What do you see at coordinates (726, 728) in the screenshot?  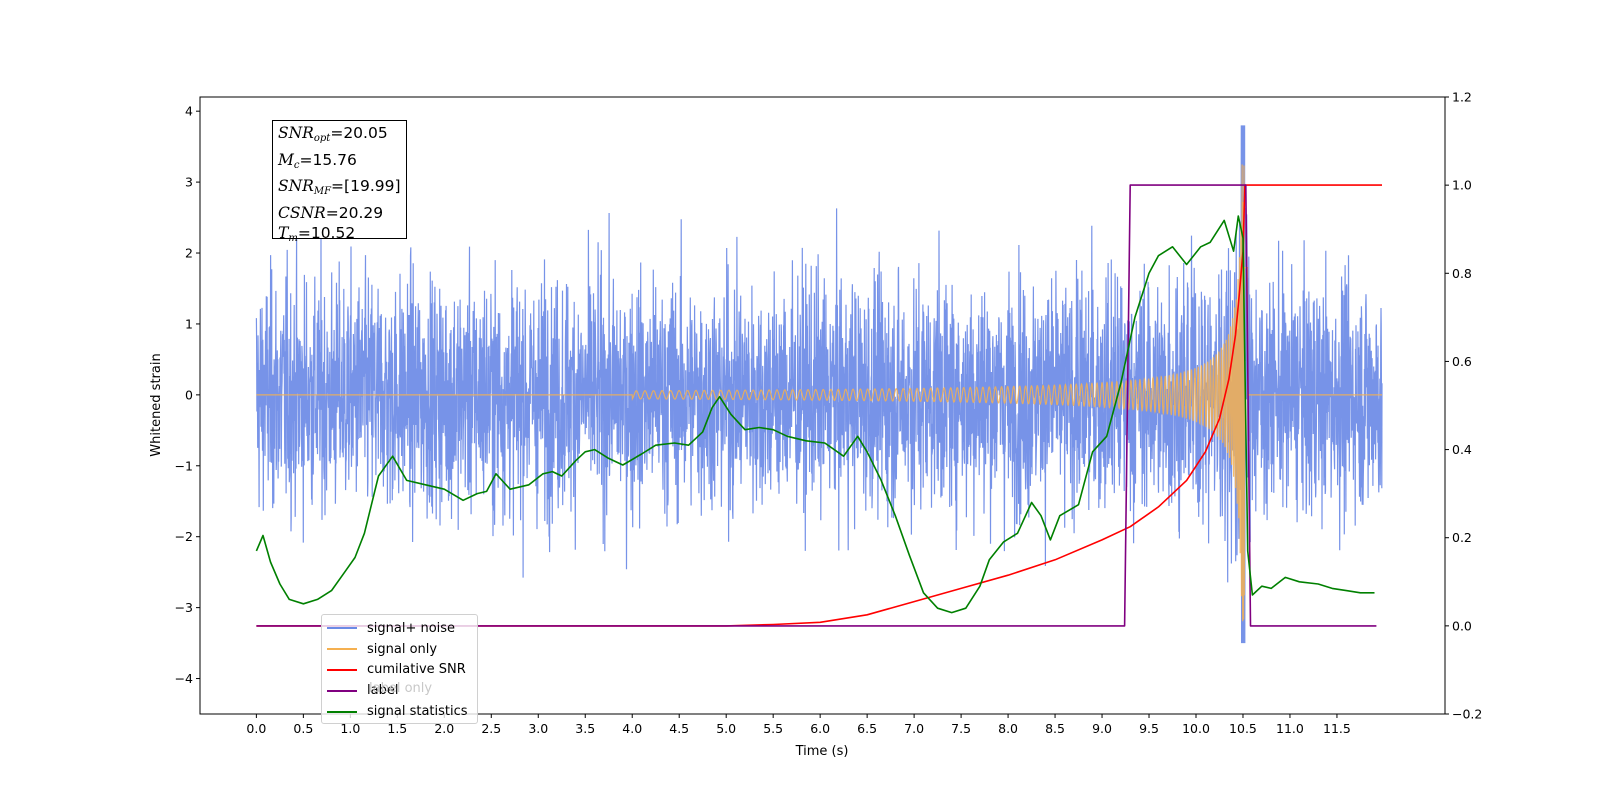 I see `x-tick-label: 5.0` at bounding box center [726, 728].